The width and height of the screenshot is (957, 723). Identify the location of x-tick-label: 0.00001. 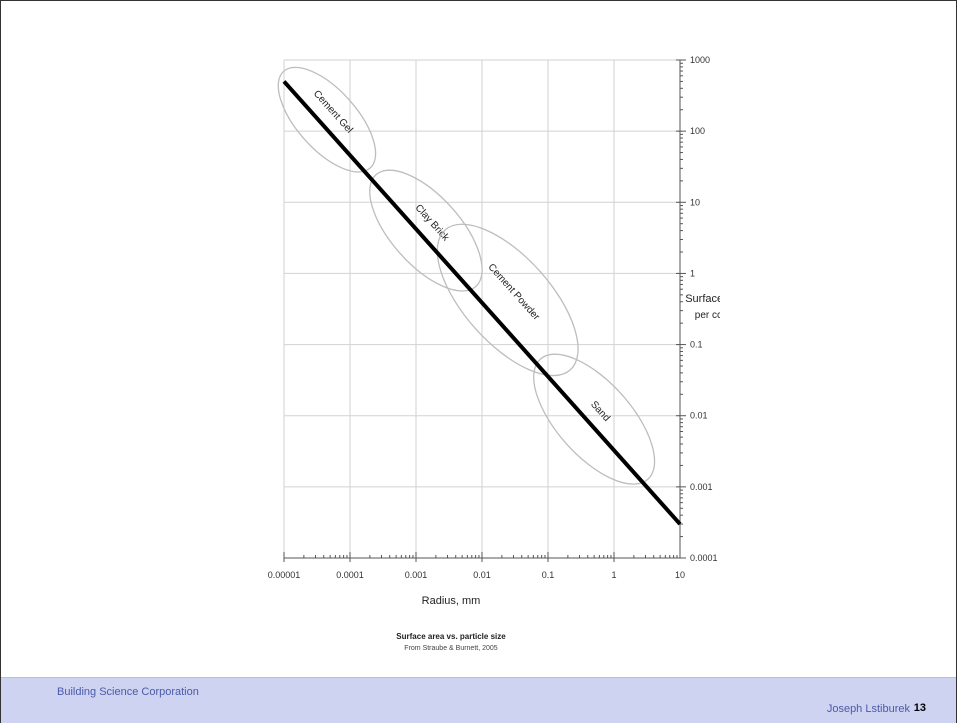
(284, 575).